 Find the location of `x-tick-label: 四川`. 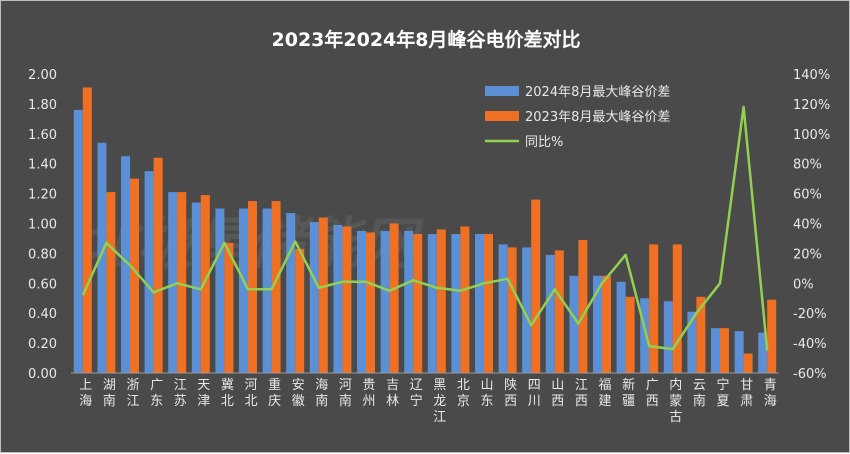

x-tick-label: 四川 is located at coordinates (534, 393).